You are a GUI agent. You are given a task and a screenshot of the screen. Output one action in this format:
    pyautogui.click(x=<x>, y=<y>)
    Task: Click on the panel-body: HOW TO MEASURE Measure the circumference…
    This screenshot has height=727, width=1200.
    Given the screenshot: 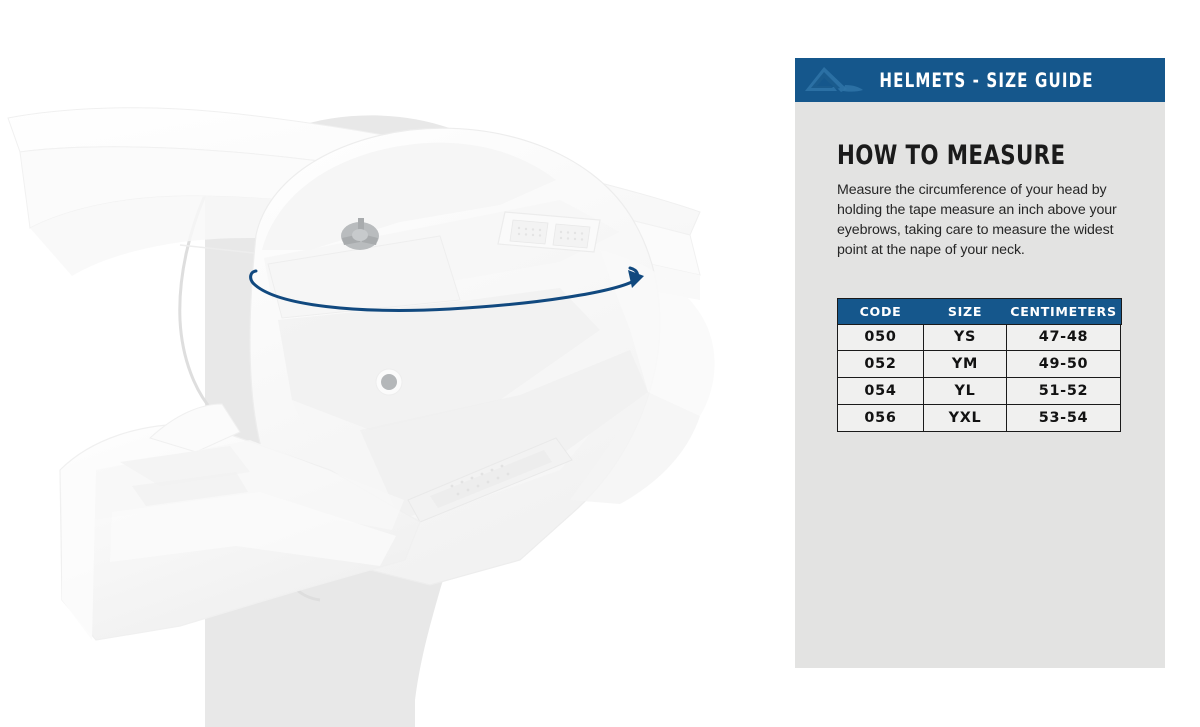 What is the action you would take?
    pyautogui.click(x=985, y=201)
    